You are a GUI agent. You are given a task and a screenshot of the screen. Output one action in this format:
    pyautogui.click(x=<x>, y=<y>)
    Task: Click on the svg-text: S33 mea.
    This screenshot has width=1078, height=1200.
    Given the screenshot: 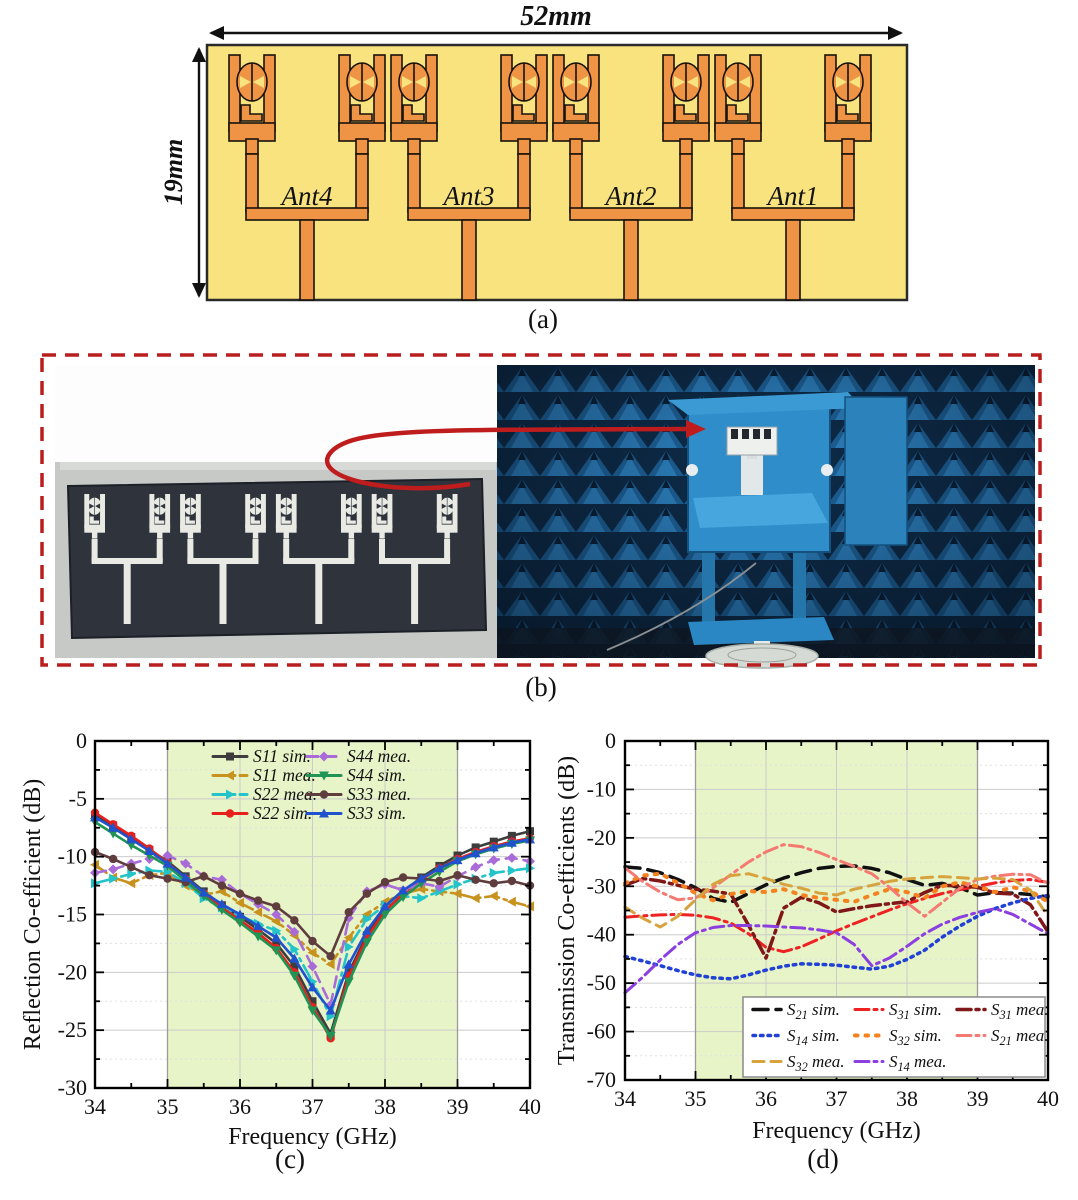 What is the action you would take?
    pyautogui.click(x=379, y=794)
    